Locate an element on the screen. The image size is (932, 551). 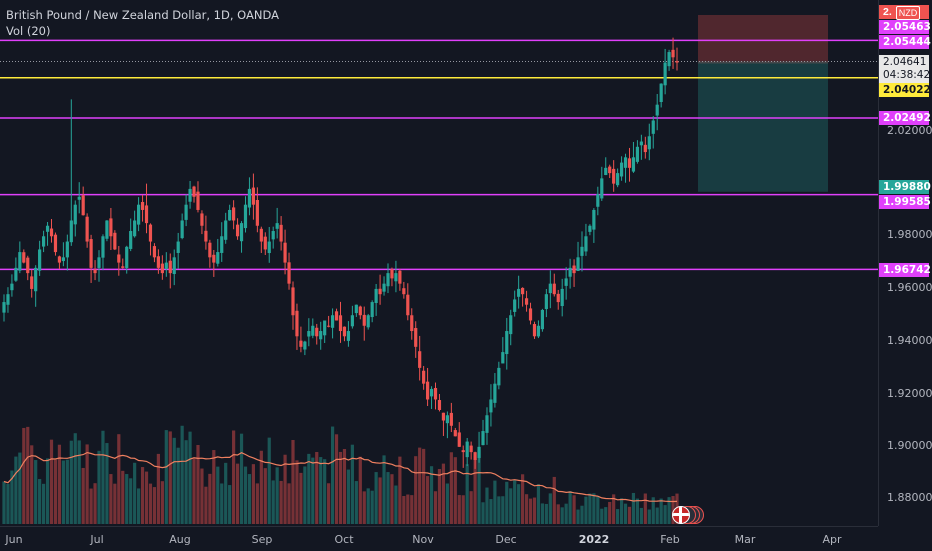
uk-flag-icon is located at coordinates (681, 515).